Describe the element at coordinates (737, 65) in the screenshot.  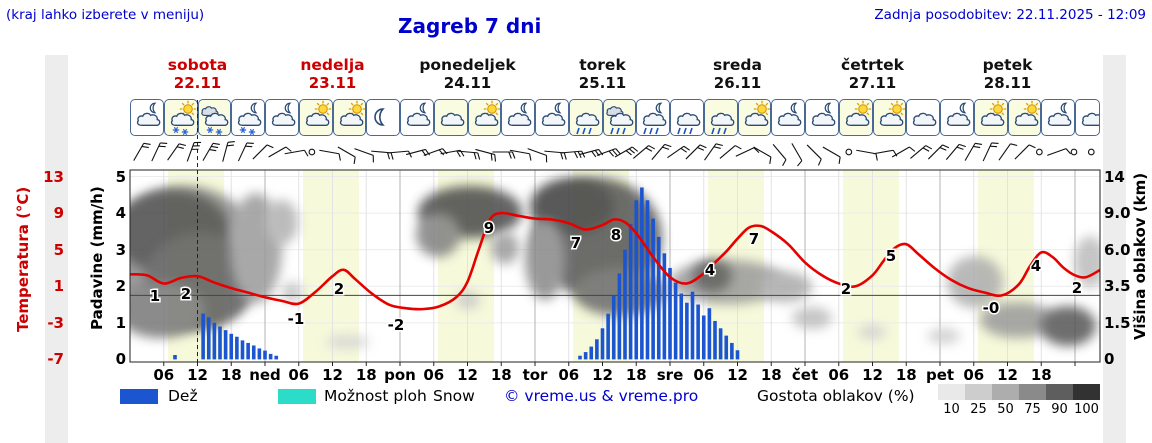
I see `day-name: sreda` at that location.